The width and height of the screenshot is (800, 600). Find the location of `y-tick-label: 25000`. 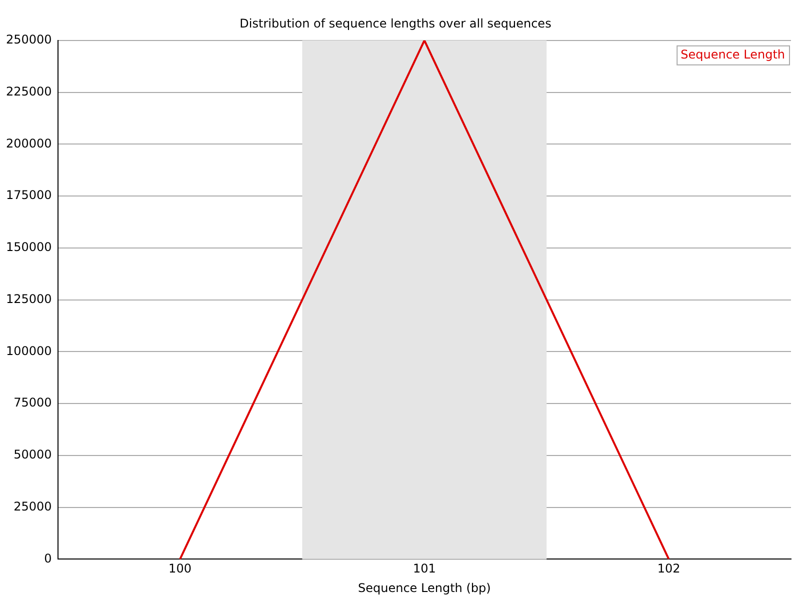

y-tick-label: 25000 is located at coordinates (33, 506).